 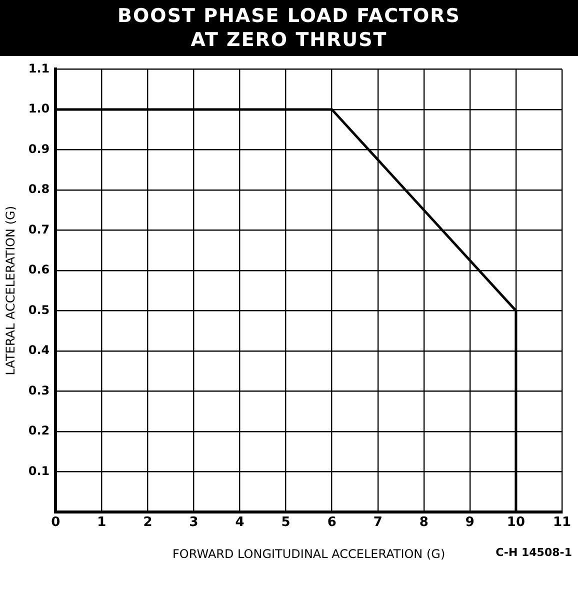 What do you see at coordinates (423, 522) in the screenshot?
I see `x-tick-label: 8` at bounding box center [423, 522].